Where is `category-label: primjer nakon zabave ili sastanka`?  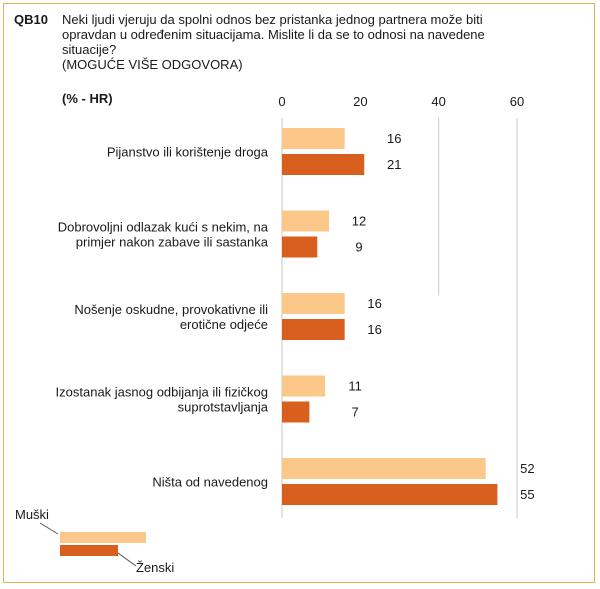 category-label: primjer nakon zabave ili sastanka is located at coordinates (172, 242).